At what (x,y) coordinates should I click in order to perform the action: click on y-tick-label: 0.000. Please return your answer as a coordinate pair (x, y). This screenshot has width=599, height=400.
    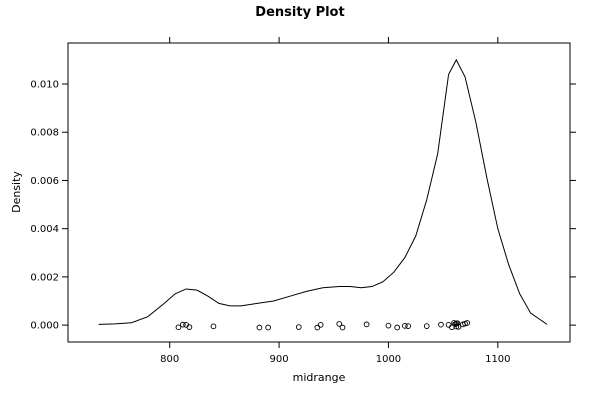
    Looking at the image, I should click on (44, 326).